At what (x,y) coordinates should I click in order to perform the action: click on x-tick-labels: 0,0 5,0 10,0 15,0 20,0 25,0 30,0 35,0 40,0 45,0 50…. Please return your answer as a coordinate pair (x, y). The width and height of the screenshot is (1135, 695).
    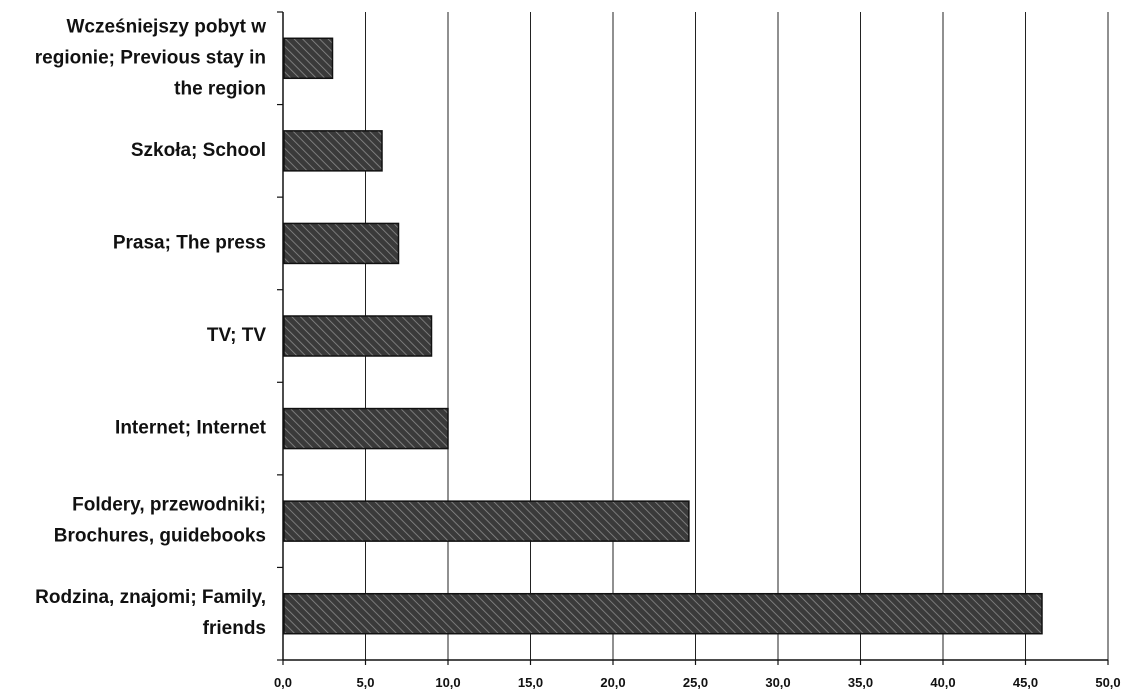
    Looking at the image, I should click on (697, 682).